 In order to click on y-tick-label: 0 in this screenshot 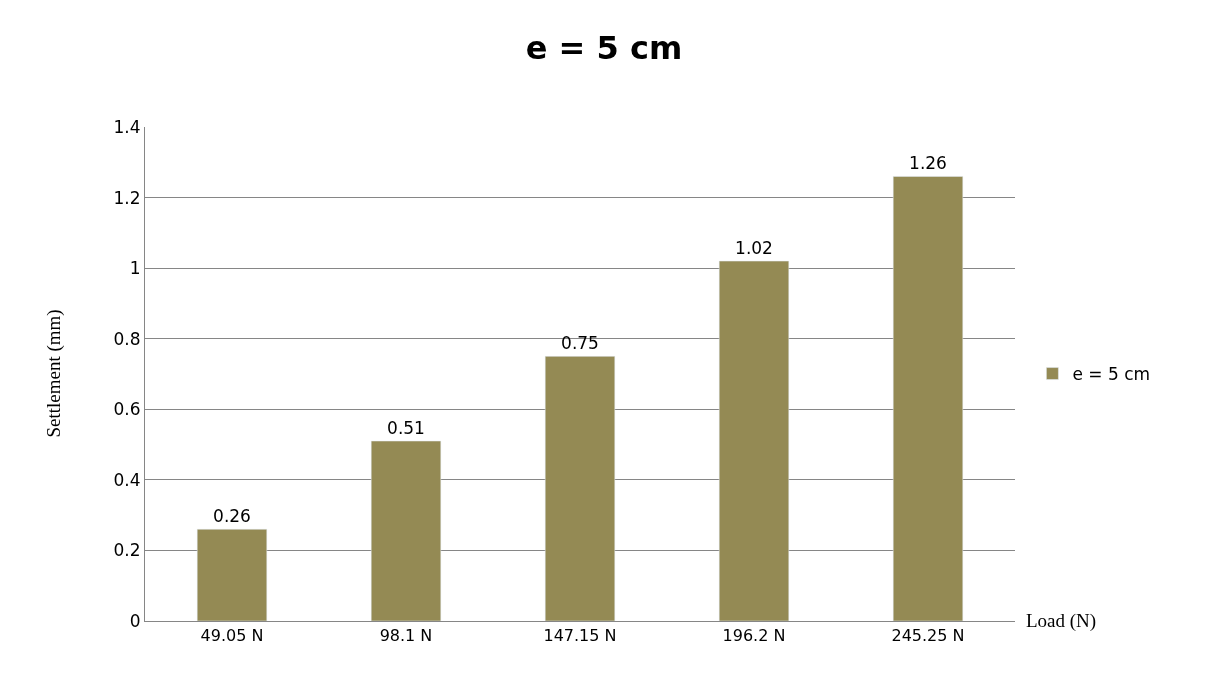, I will do `click(135, 620)`.